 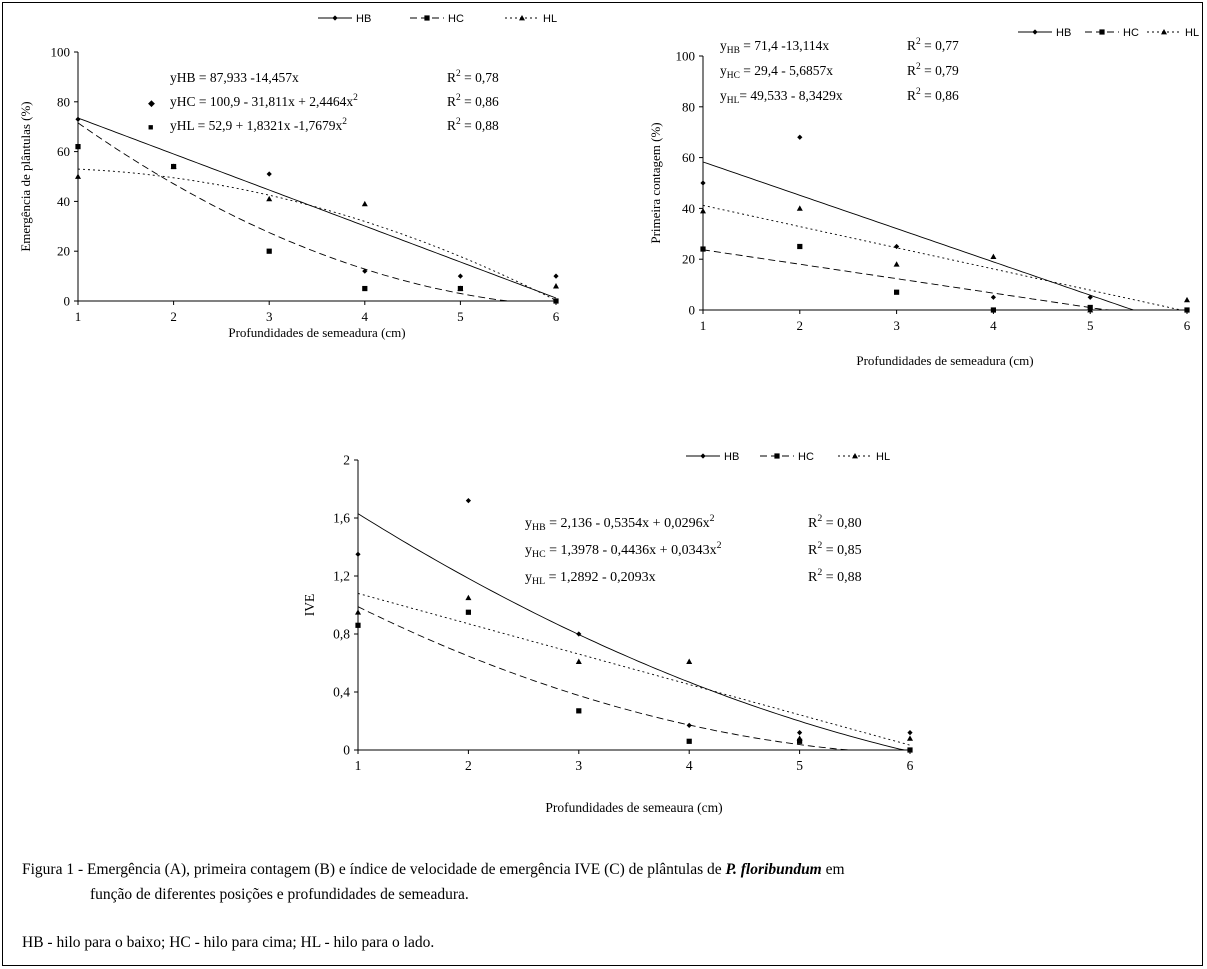 What do you see at coordinates (341, 634) in the screenshot?
I see `y-tick-label: 0,8` at bounding box center [341, 634].